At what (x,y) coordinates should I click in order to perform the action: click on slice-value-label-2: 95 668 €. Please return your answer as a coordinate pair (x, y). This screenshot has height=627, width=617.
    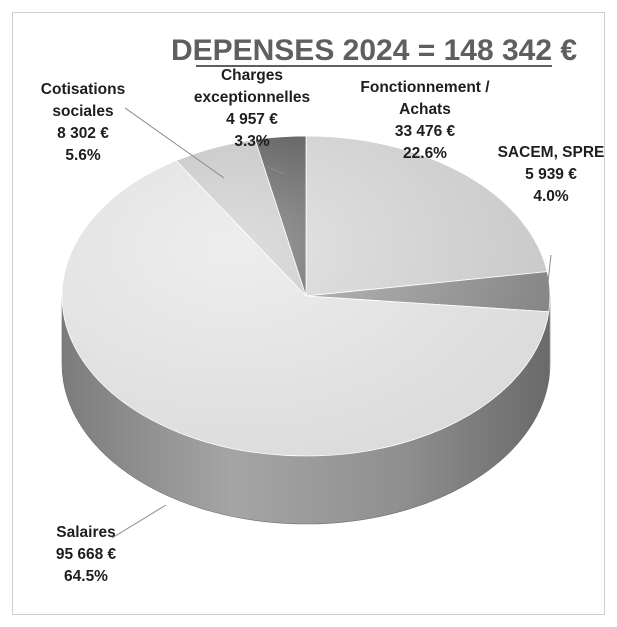
    Looking at the image, I should click on (86, 554).